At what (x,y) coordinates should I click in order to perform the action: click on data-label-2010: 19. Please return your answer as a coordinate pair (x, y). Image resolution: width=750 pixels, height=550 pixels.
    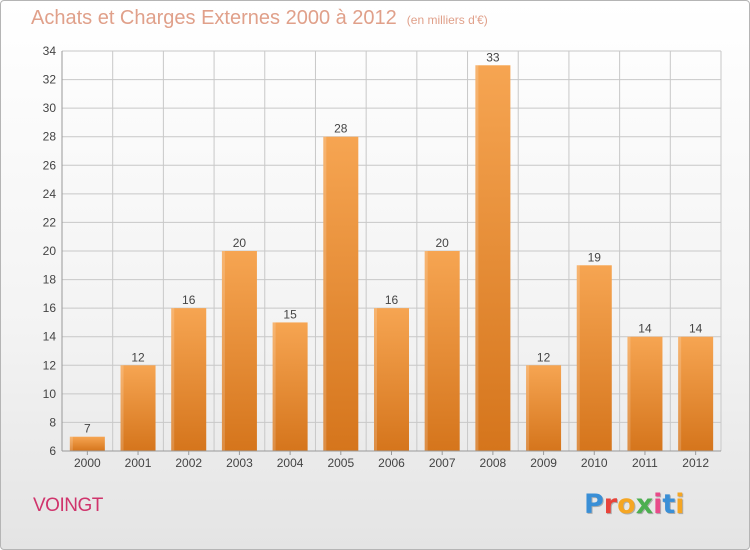
    Looking at the image, I should click on (595, 257).